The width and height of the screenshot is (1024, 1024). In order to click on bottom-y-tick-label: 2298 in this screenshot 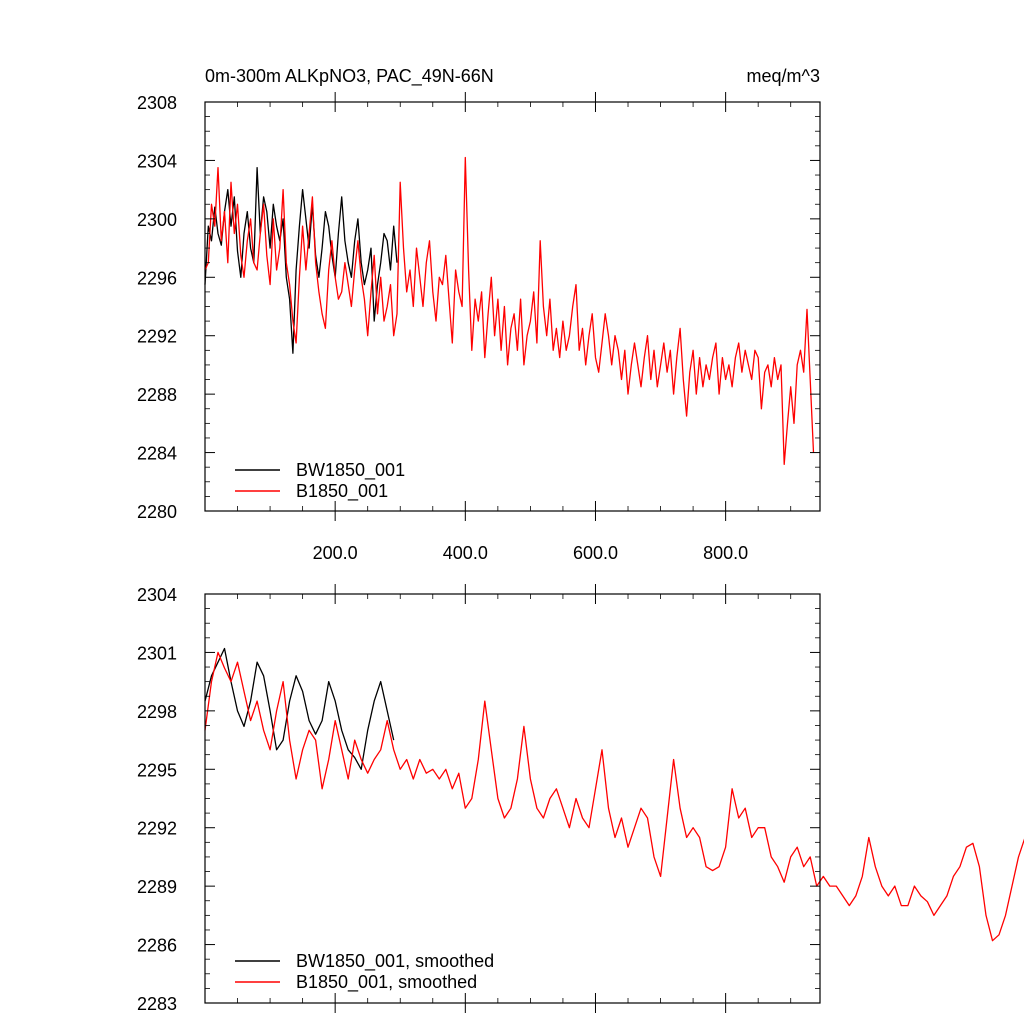, I will do `click(157, 712)`.